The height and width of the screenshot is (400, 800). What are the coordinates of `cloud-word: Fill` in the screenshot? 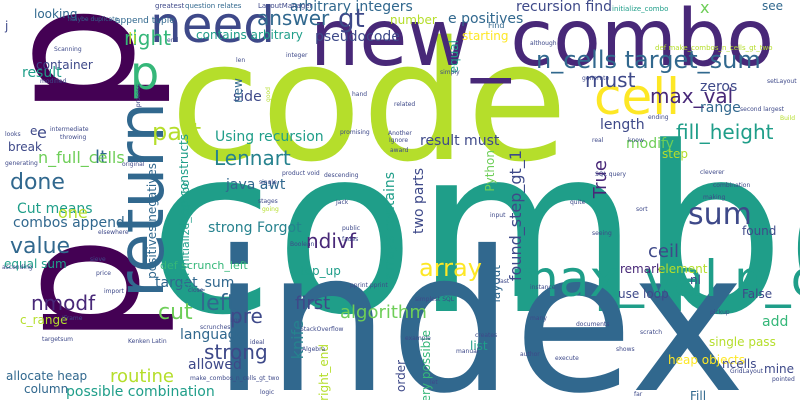 It's located at (698, 395).